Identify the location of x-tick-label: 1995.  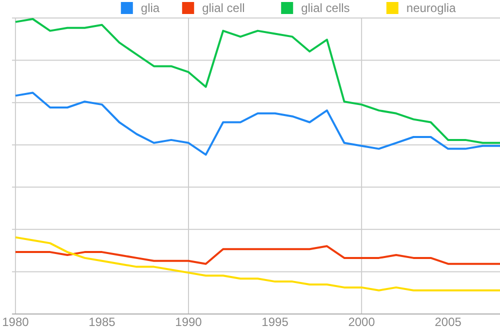
(275, 322).